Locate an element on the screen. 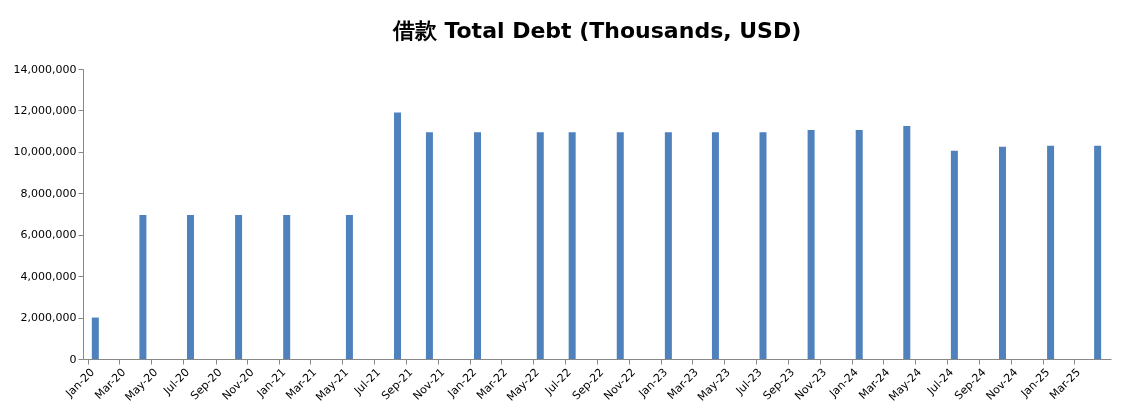 The image size is (1127, 417). y-tick-label: 14,000,000 is located at coordinates (45, 69).